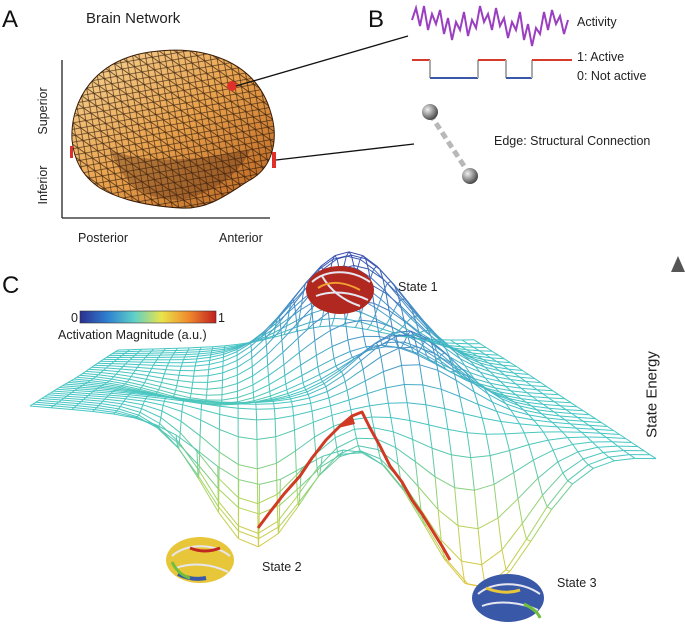 The image size is (685, 634). What do you see at coordinates (232, 86) in the screenshot?
I see `active-node-marker` at bounding box center [232, 86].